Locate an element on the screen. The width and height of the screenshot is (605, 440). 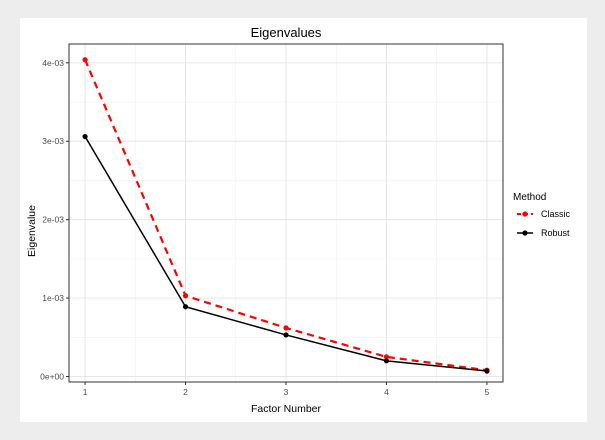
y-tick-label: 3e-03 is located at coordinates (53, 141).